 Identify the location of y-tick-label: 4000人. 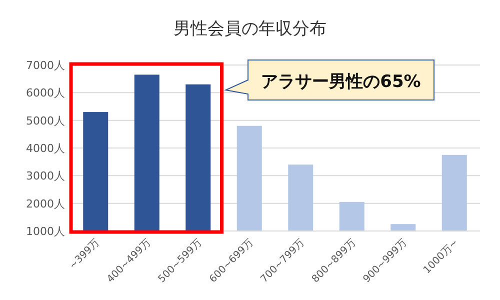
(45, 148).